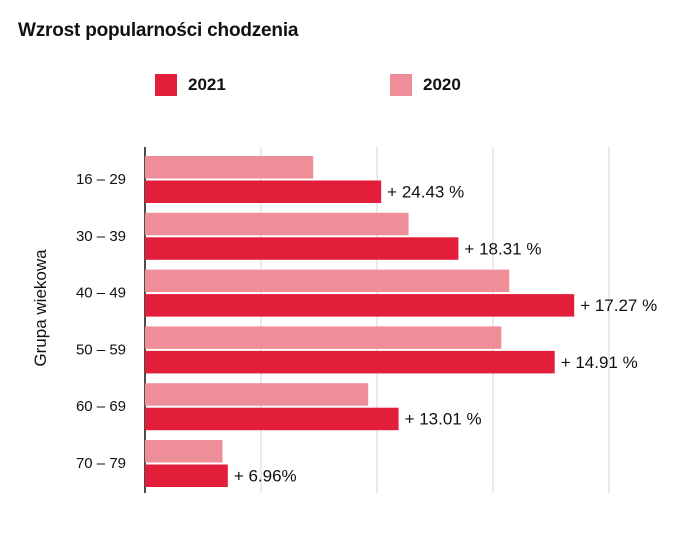 The height and width of the screenshot is (543, 700). Describe the element at coordinates (502, 248) in the screenshot. I see `data-label-1: + 18.31 %` at that location.